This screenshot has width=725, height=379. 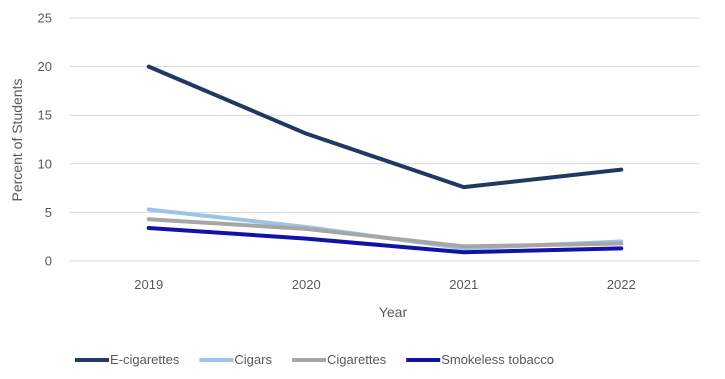 What do you see at coordinates (48, 261) in the screenshot?
I see `y-tick-label: 0` at bounding box center [48, 261].